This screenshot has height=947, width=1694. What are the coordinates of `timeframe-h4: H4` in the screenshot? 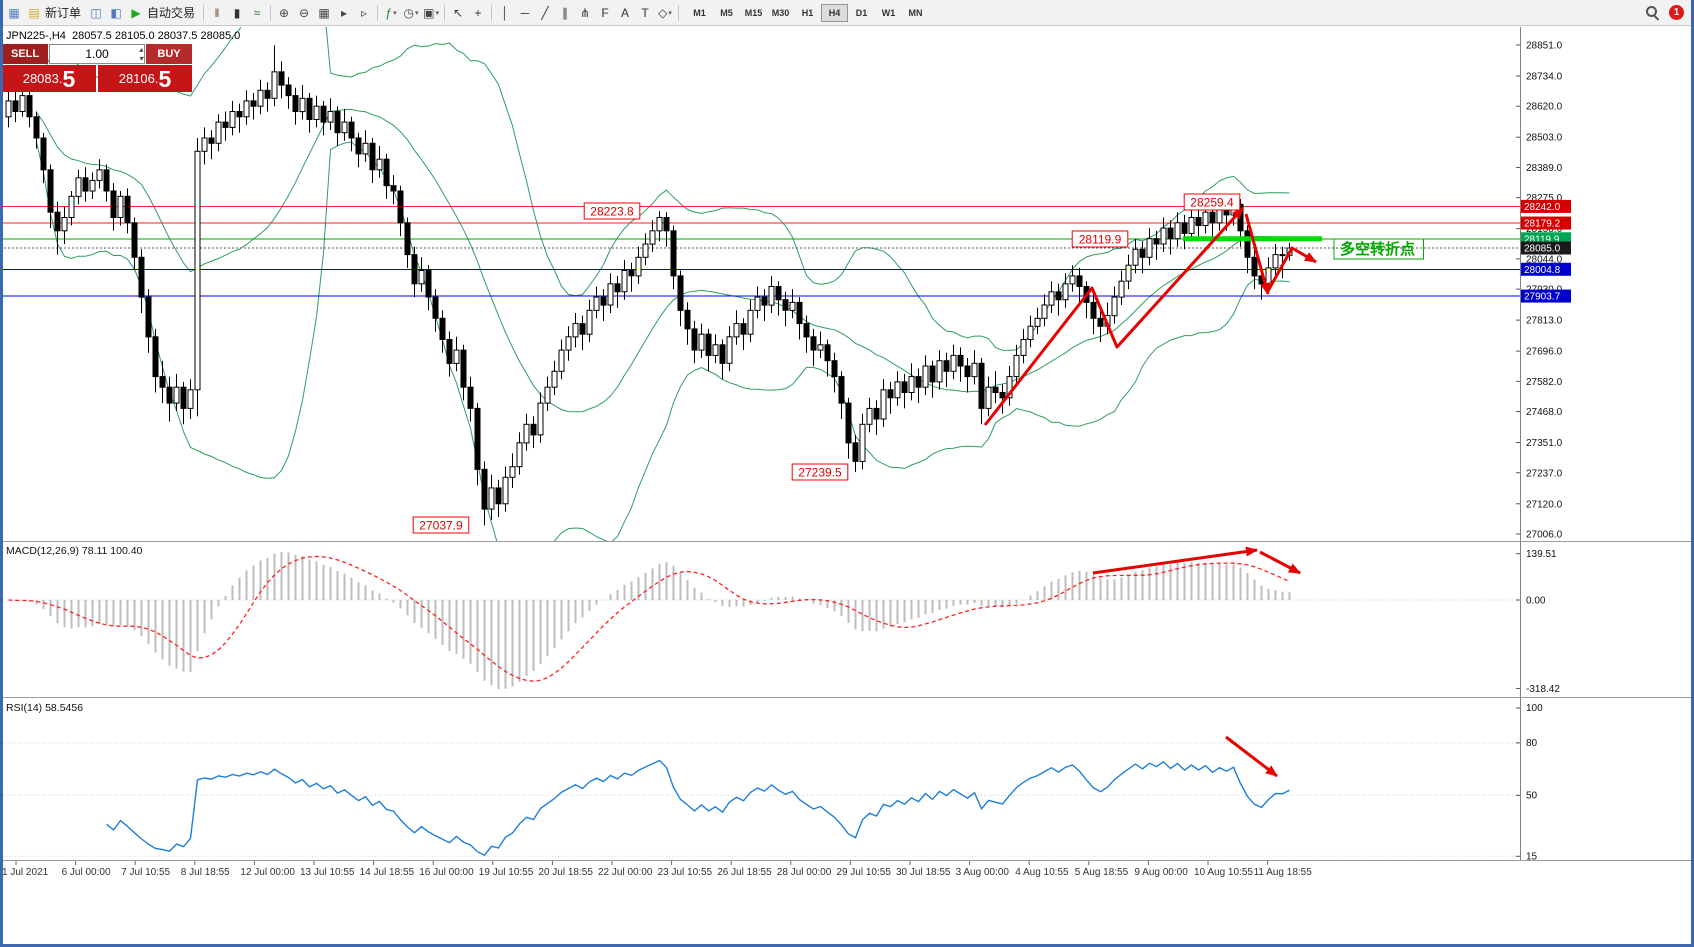 It's located at (835, 12).